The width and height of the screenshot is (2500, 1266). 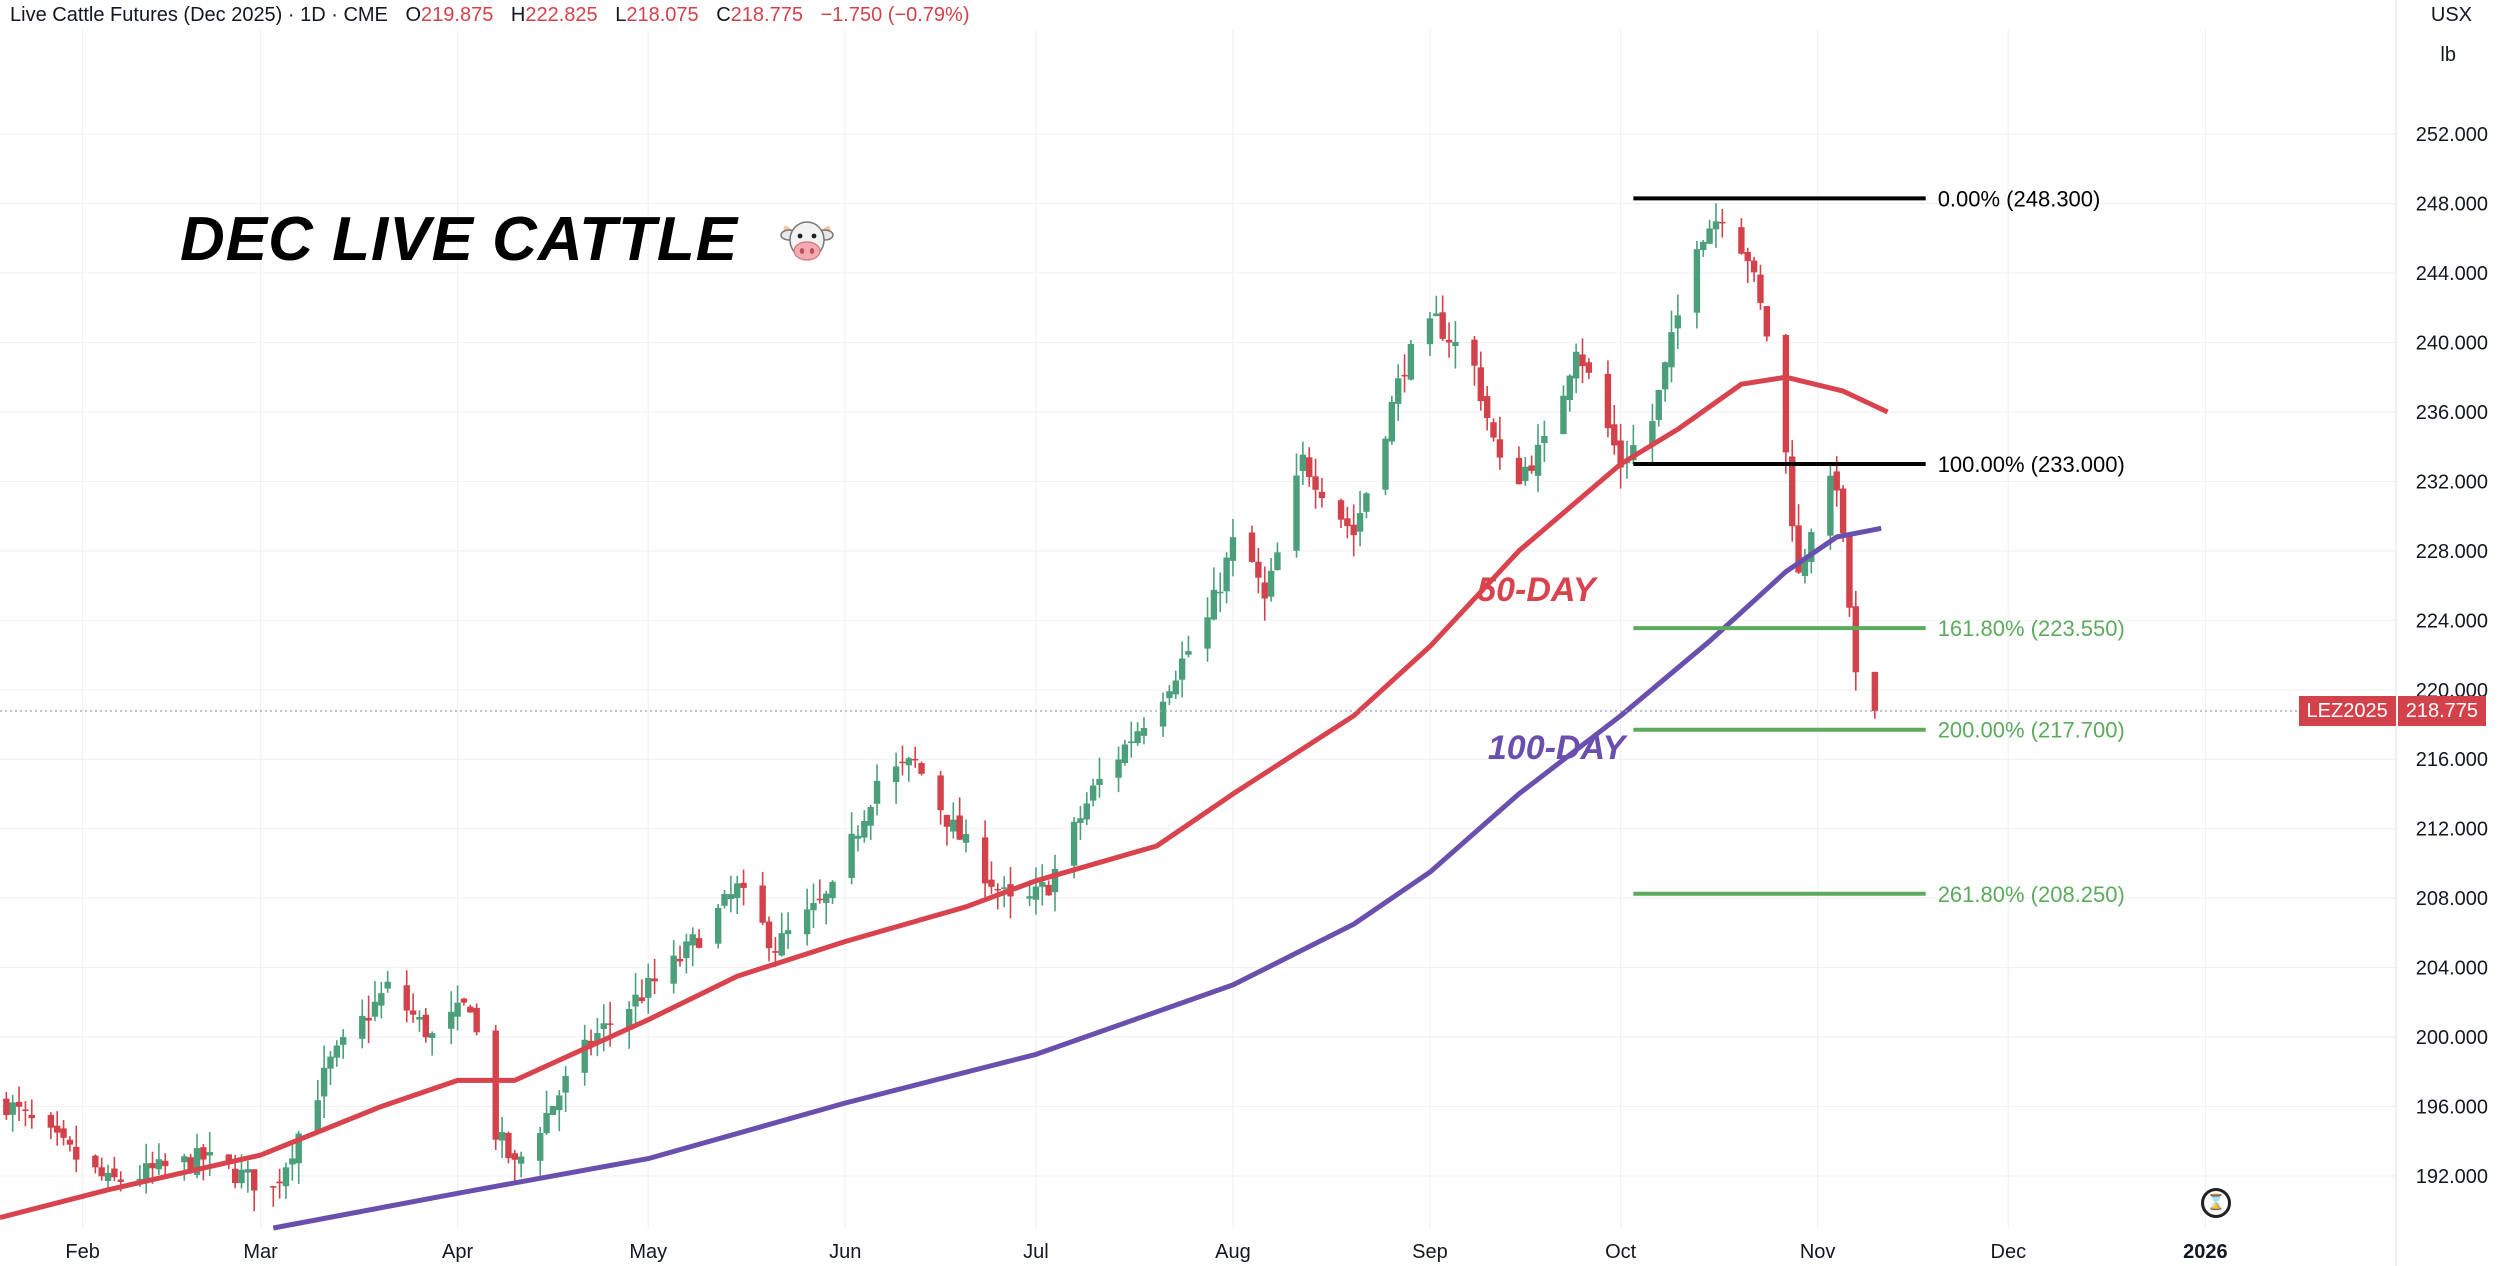 I want to click on time-tick-label: Mar, so click(x=260, y=1252).